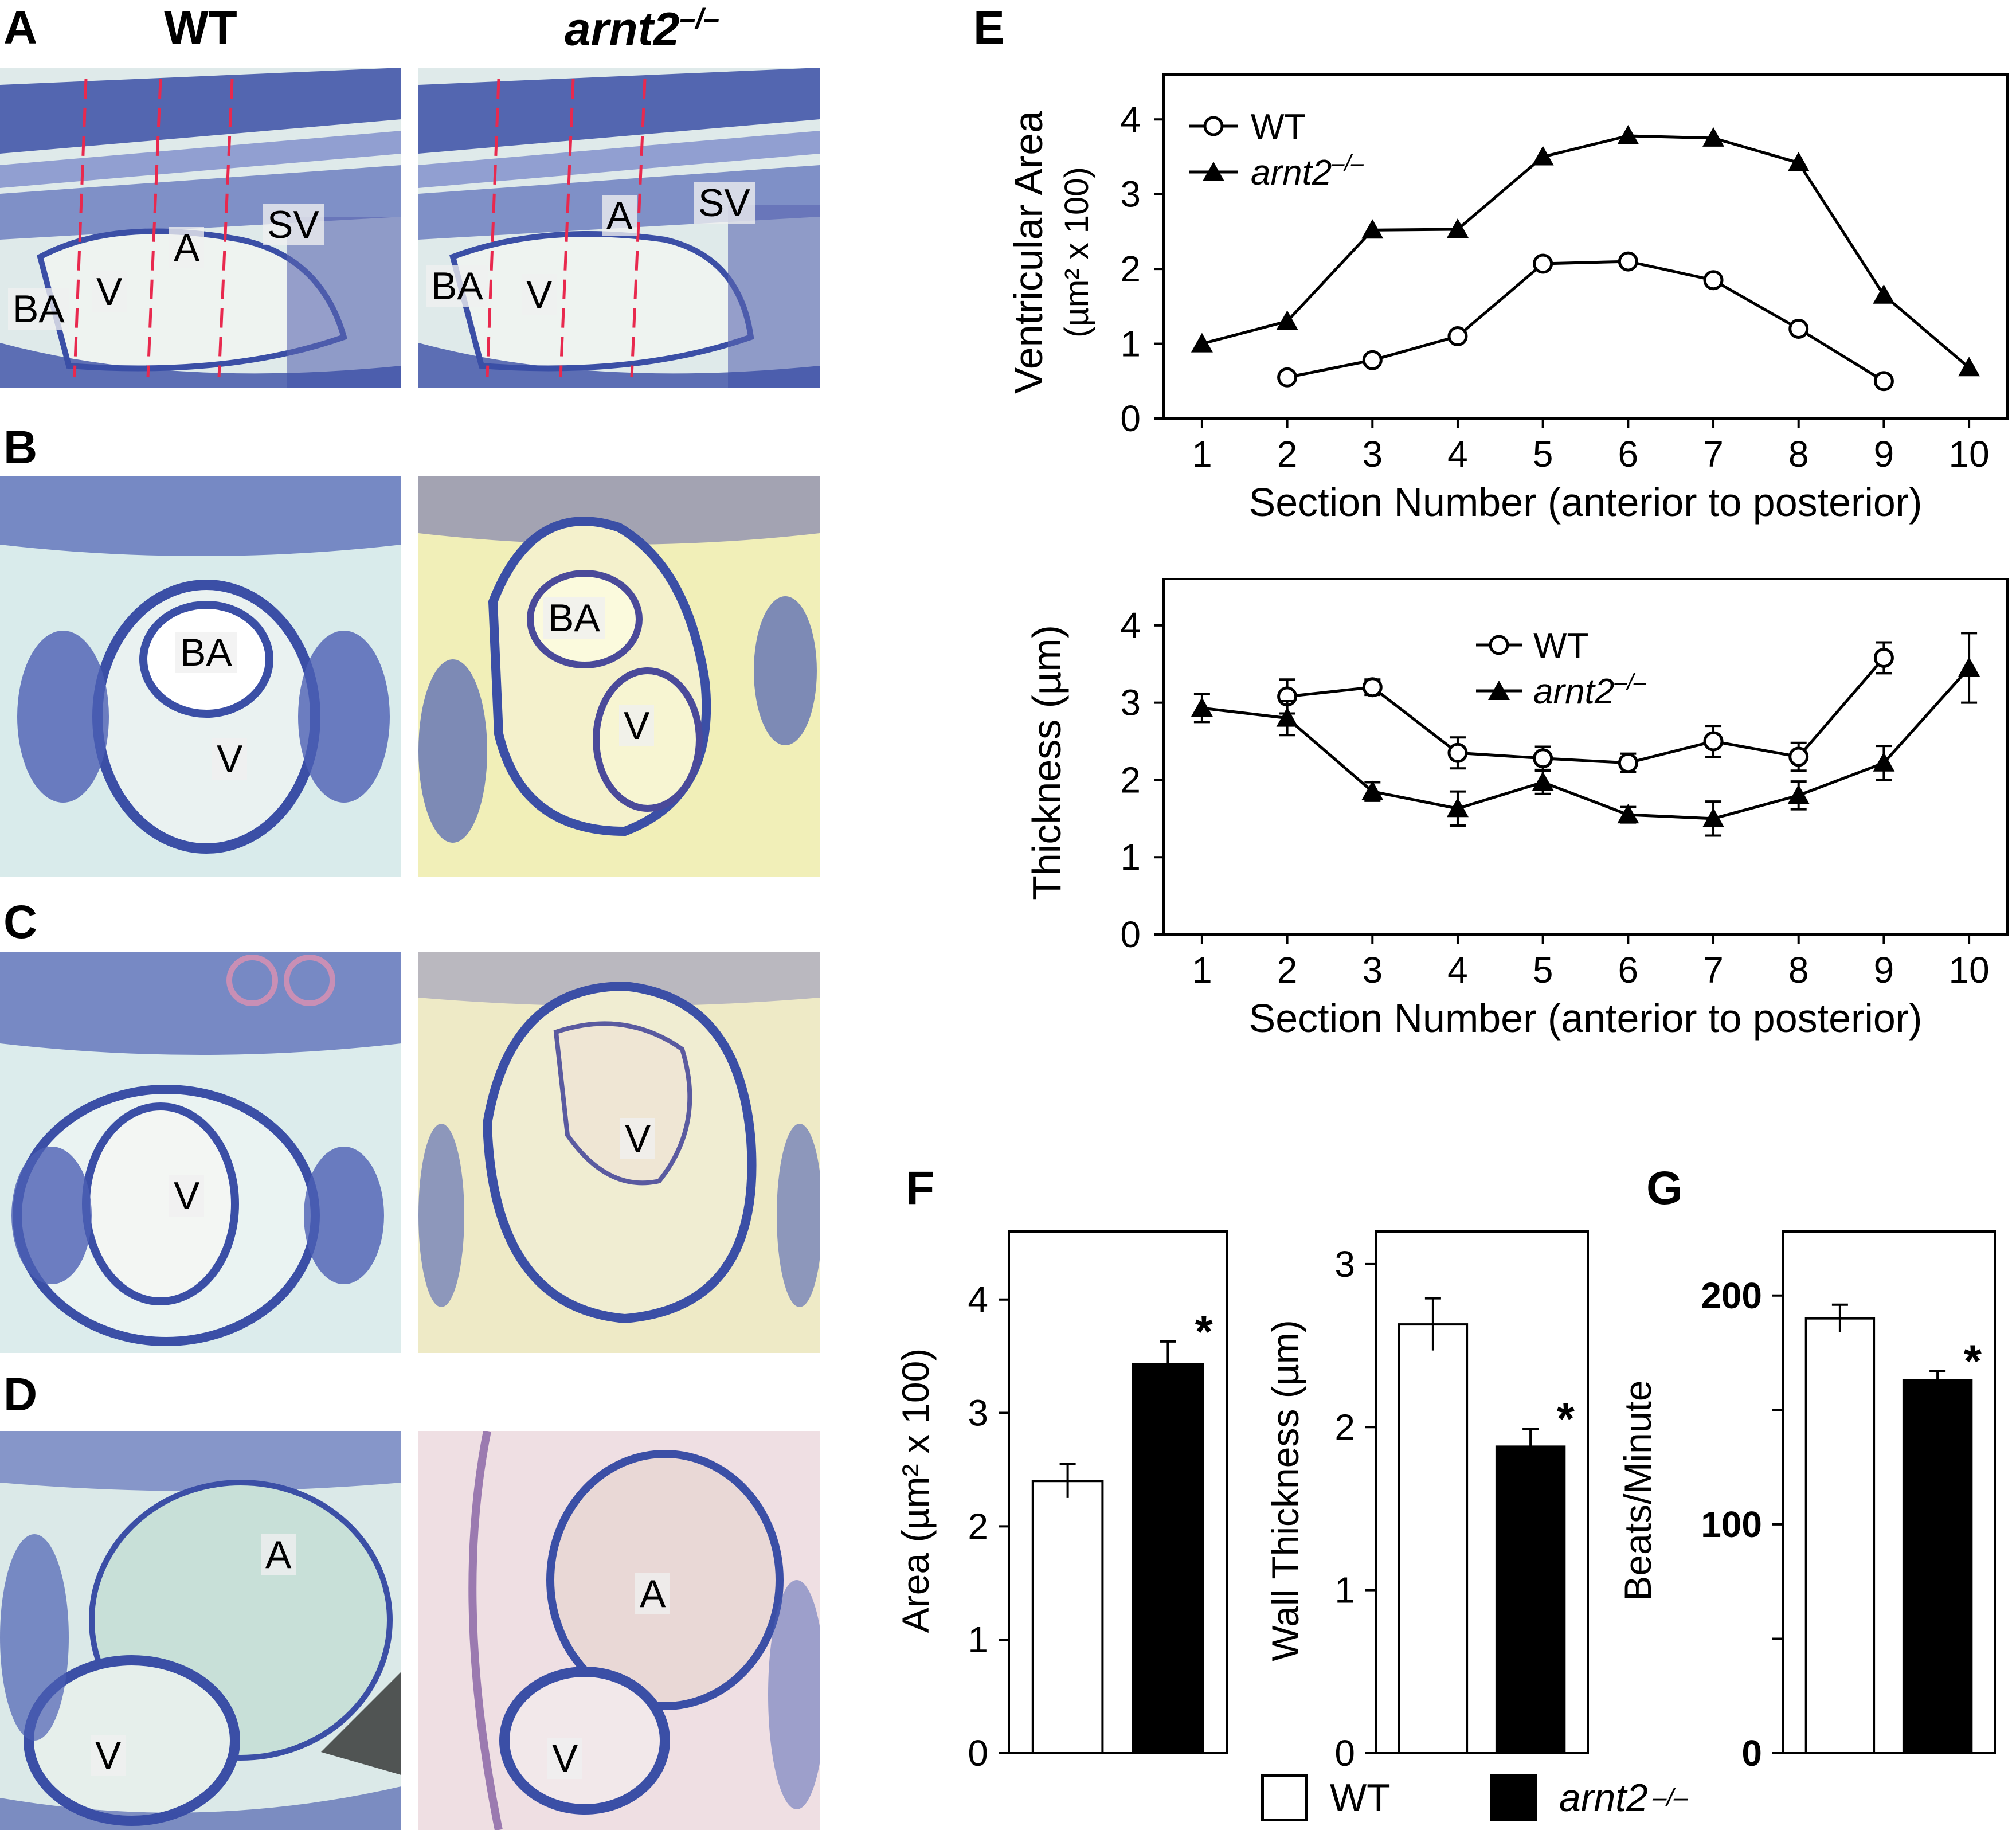 This screenshot has width=2016, height=1830. Describe the element at coordinates (642, 29) in the screenshot. I see `column-header-mutant: arnt2–/–` at that location.